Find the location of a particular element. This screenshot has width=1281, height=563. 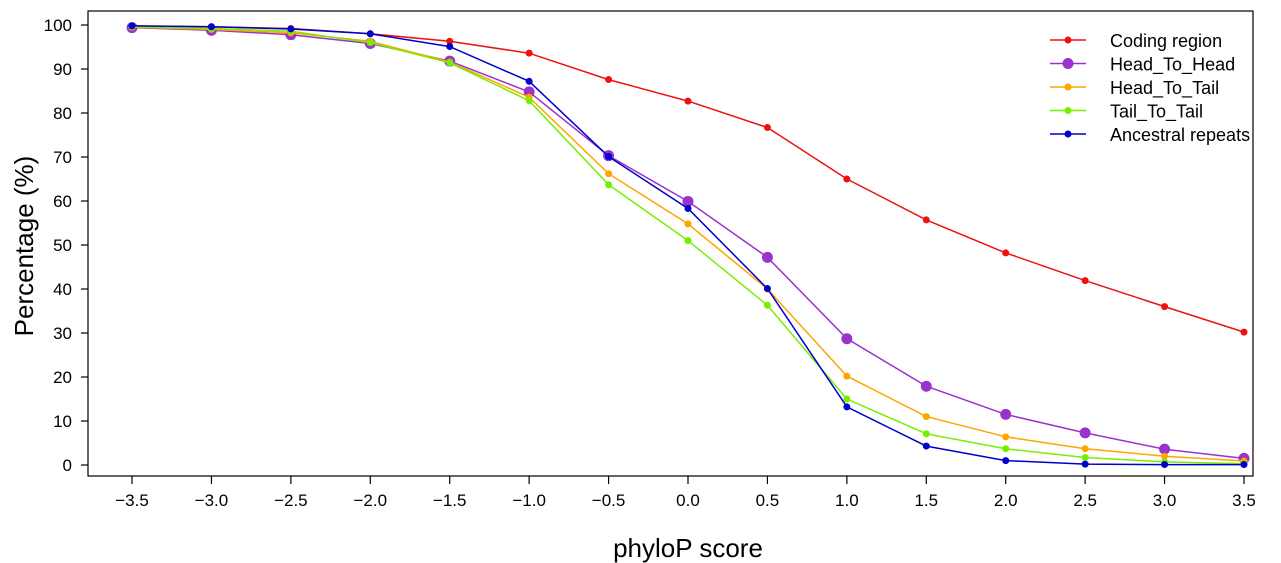

x-tick-label: −0.5 is located at coordinates (609, 500).